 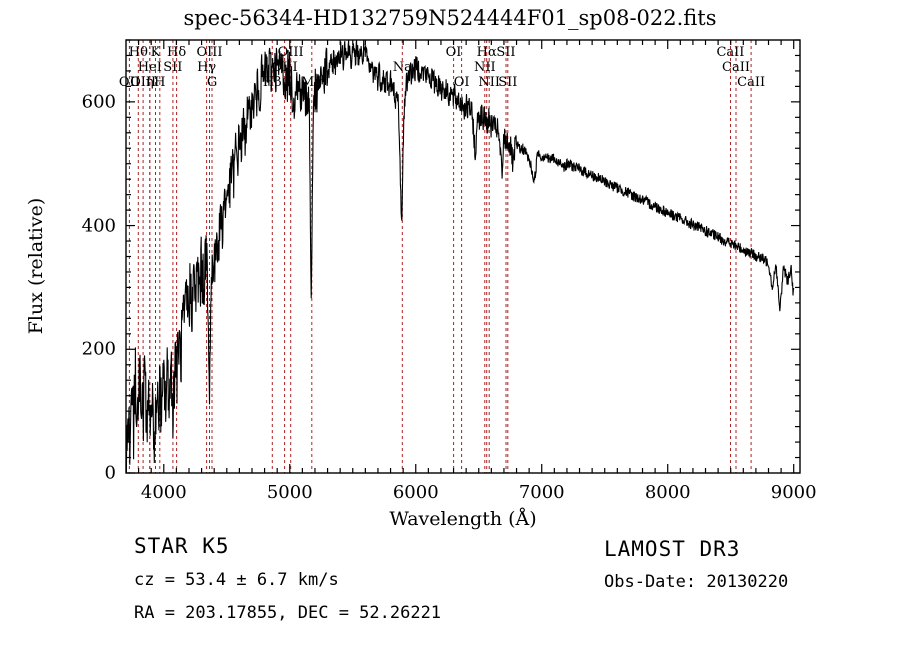 What do you see at coordinates (667, 492) in the screenshot?
I see `x-tick-label: 8000` at bounding box center [667, 492].